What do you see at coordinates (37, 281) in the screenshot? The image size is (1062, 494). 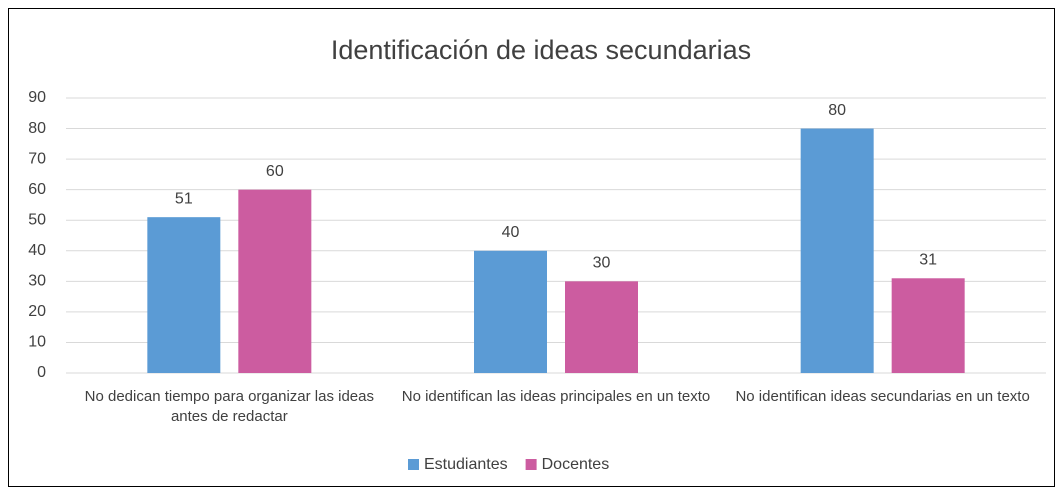 I see `y-tick-label: 30` at bounding box center [37, 281].